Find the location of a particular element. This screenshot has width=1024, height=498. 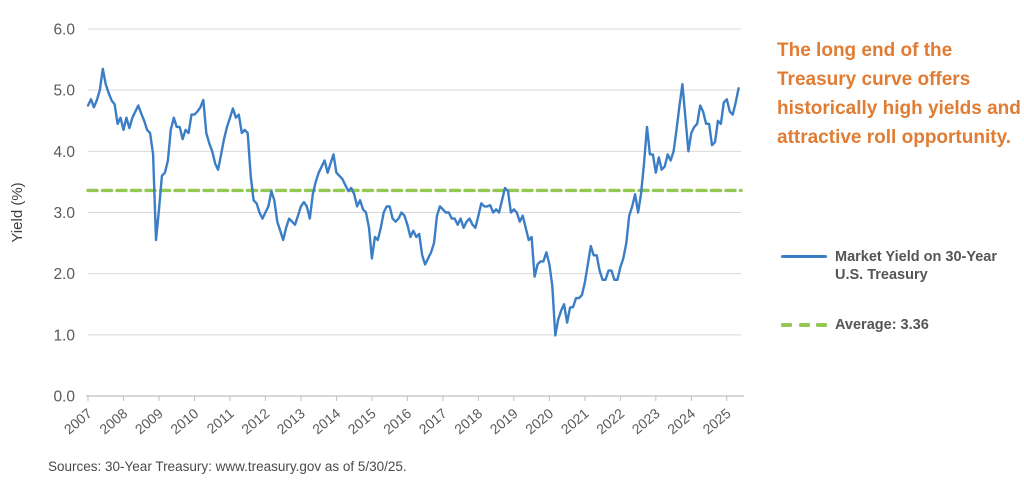

x-axis-tick-label: 2024 is located at coordinates (681, 421).